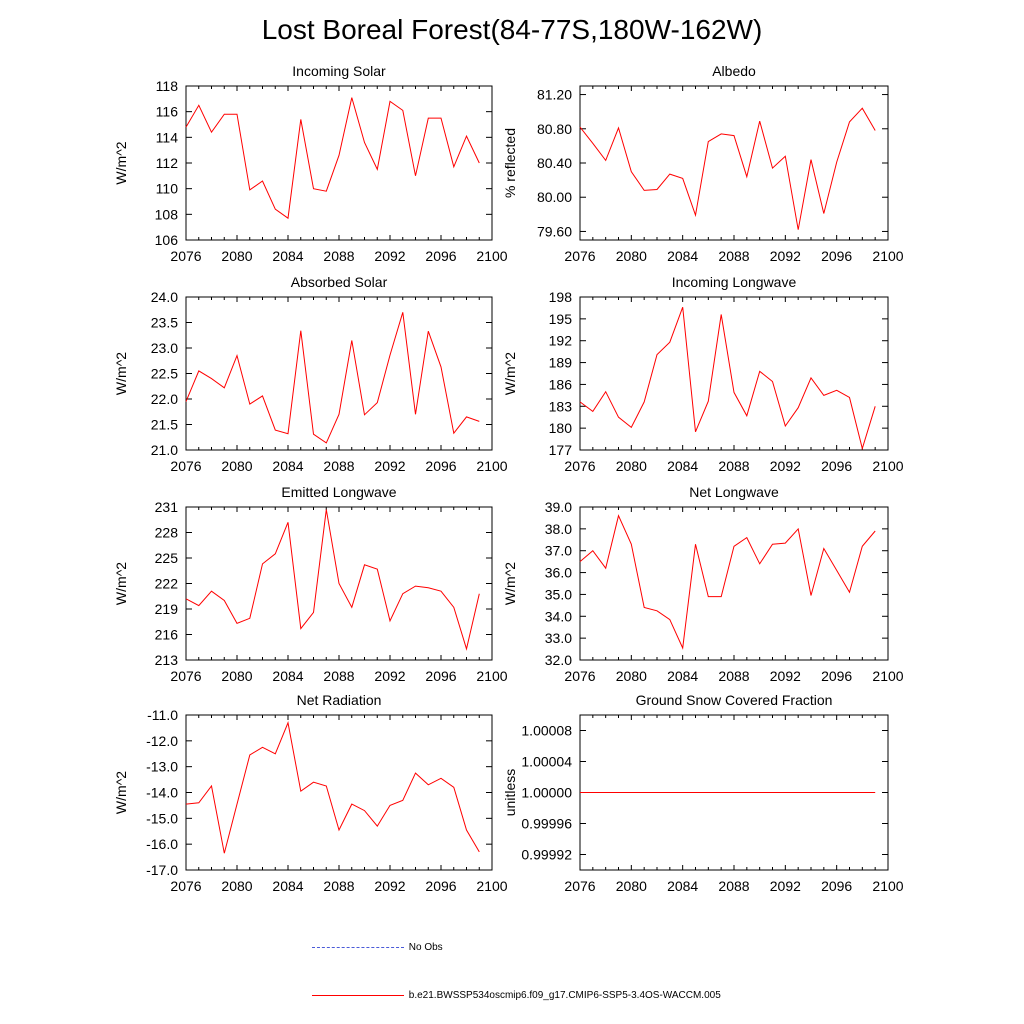 The height and width of the screenshot is (1024, 1024). I want to click on legend-obs: No Obs, so click(377, 947).